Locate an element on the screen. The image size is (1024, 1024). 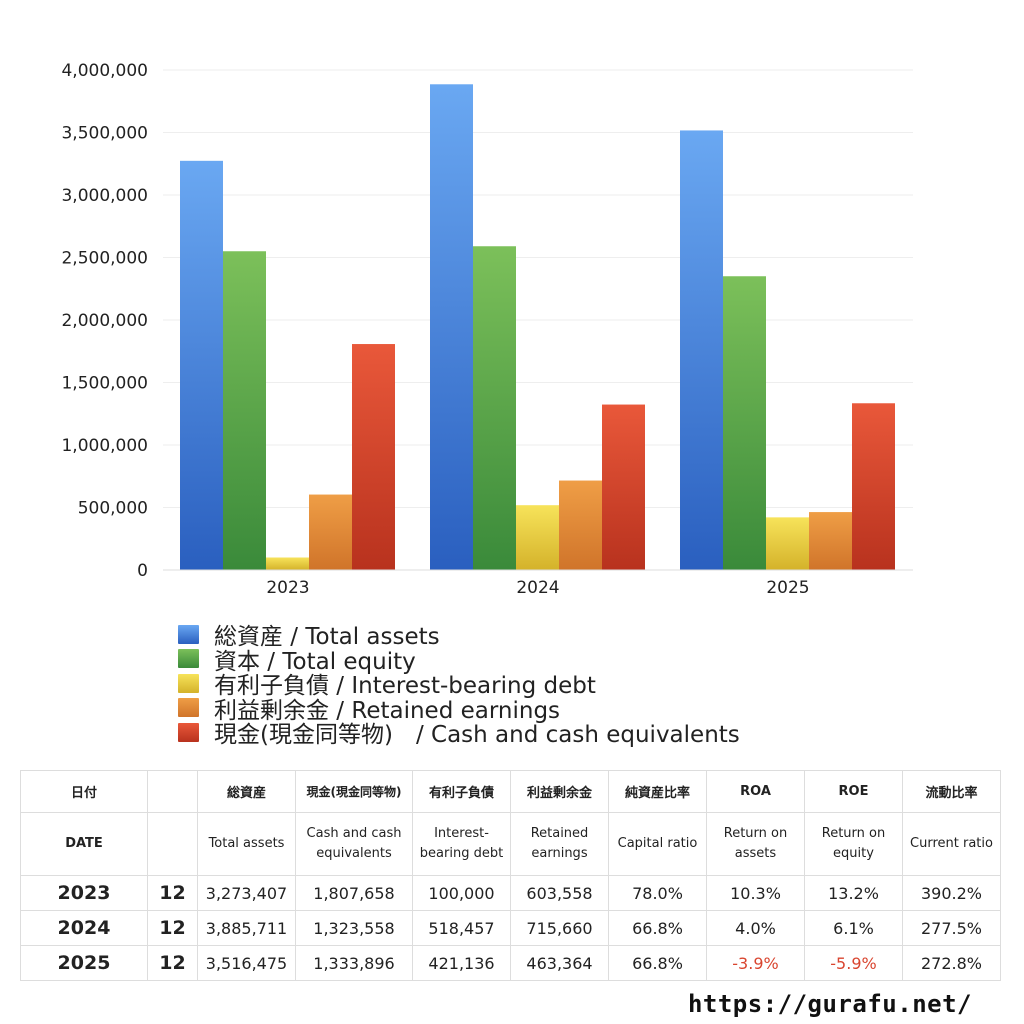
header-cell: ROA is located at coordinates (755, 791).